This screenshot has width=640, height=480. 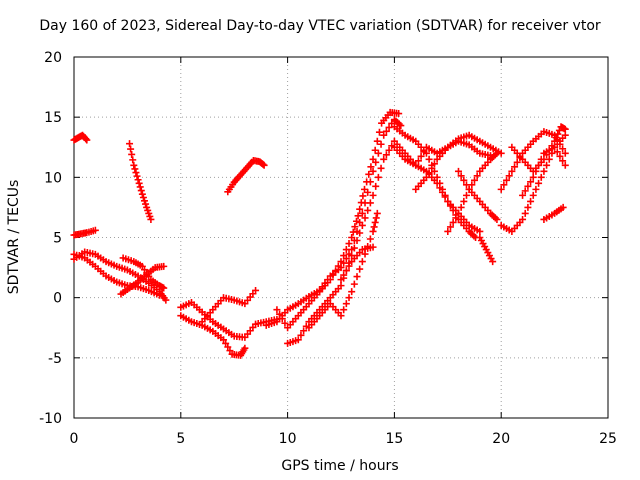 I want to click on y-tick-label: -5, so click(x=55, y=359).